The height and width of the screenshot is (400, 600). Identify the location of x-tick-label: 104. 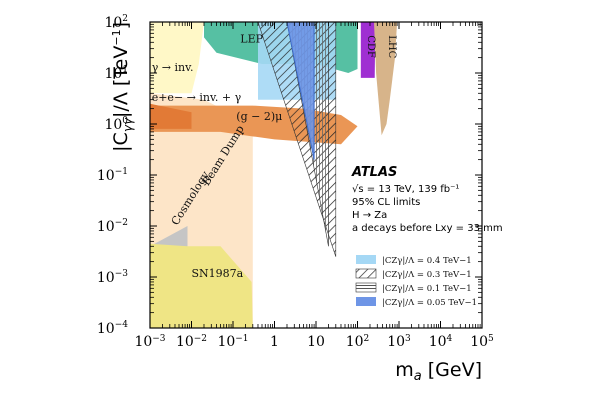
(441, 342).